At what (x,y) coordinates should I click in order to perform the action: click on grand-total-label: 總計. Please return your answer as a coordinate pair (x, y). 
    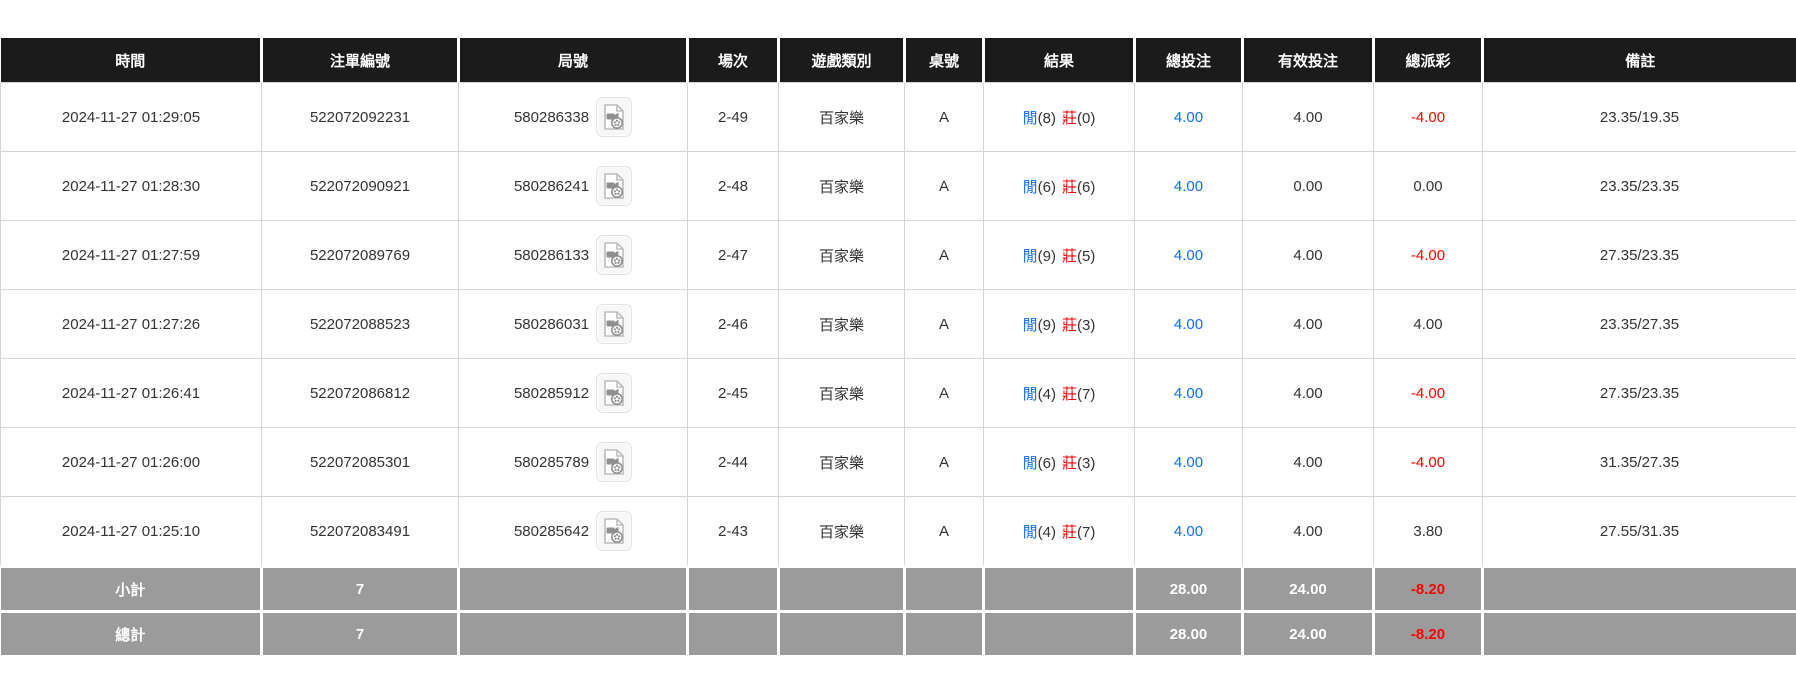
    Looking at the image, I should click on (131, 634).